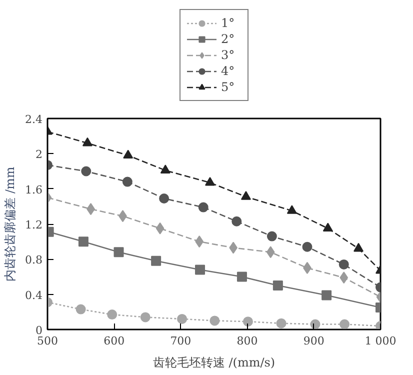 Image resolution: width=413 pixels, height=375 pixels. What do you see at coordinates (39, 330) in the screenshot?
I see `y-tick-label: 0` at bounding box center [39, 330].